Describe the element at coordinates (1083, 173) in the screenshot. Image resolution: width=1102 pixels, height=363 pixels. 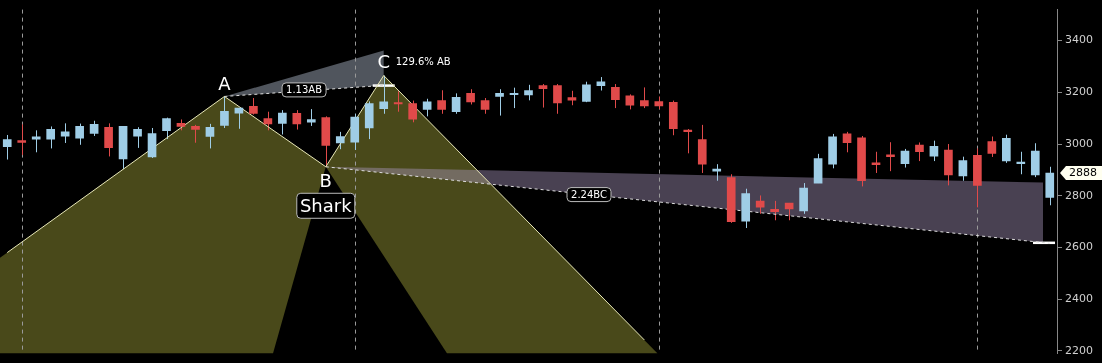
I see `annotation: 2888` at that location.